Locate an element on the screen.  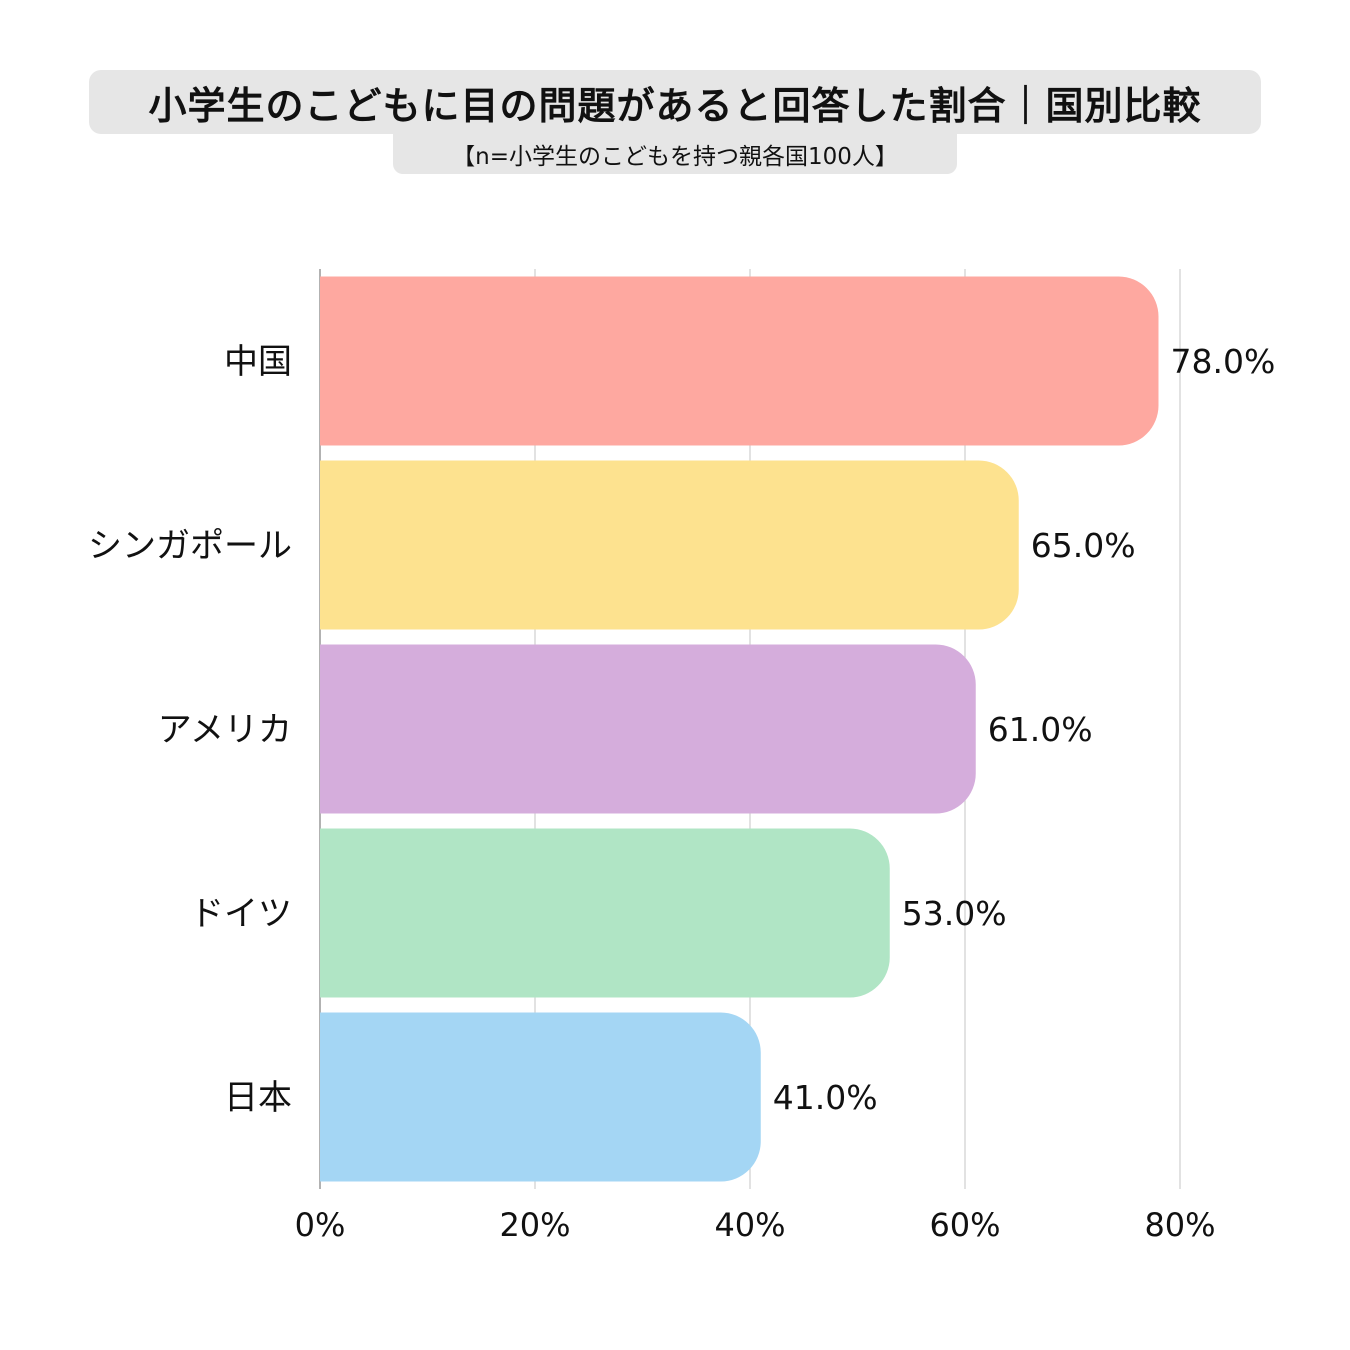
category-label: ドイツ is located at coordinates (241, 914).